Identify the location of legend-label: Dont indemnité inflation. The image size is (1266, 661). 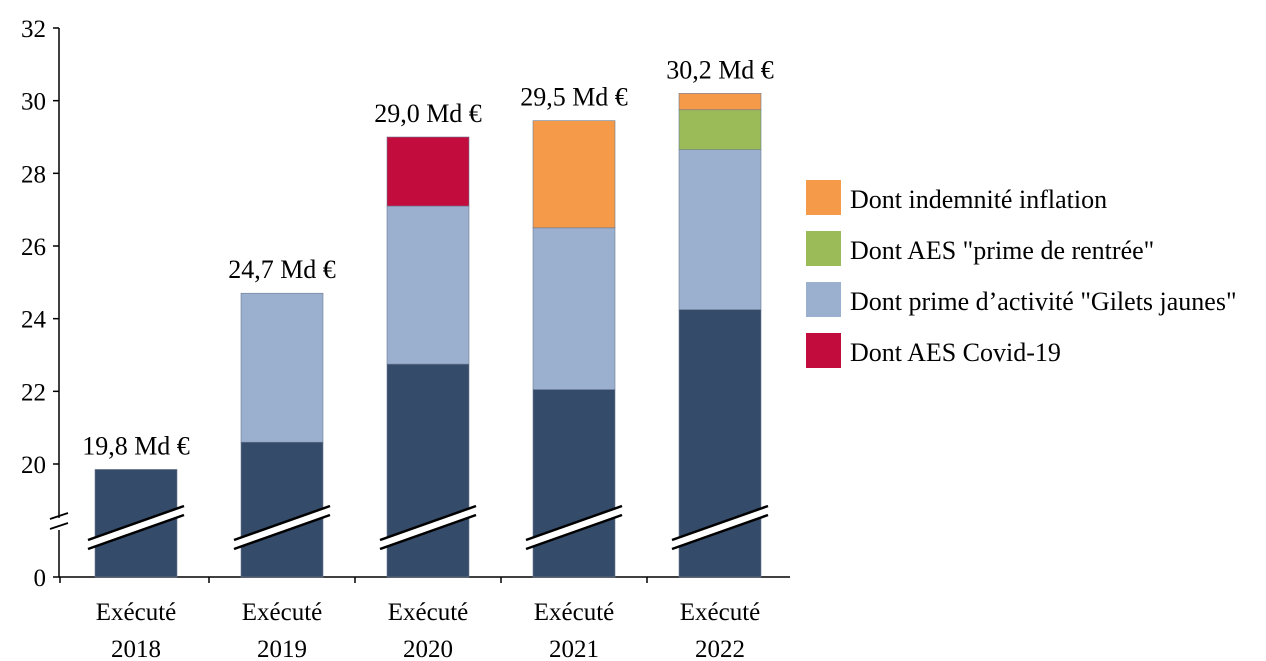
(978, 199).